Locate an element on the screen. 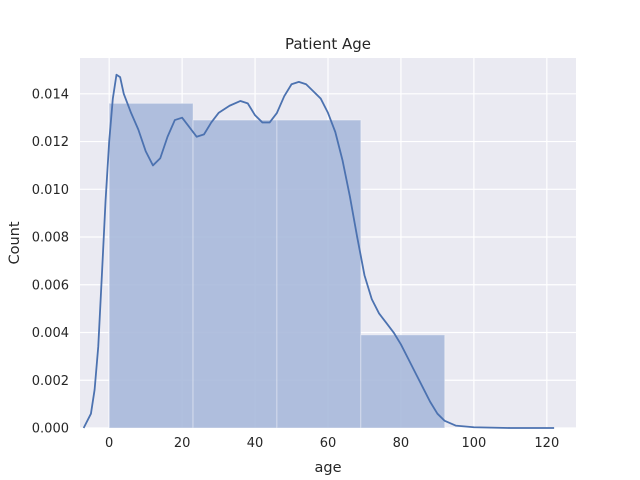 Image resolution: width=640 pixels, height=480 pixels. y-tick-label: 0.000 is located at coordinates (50, 429).